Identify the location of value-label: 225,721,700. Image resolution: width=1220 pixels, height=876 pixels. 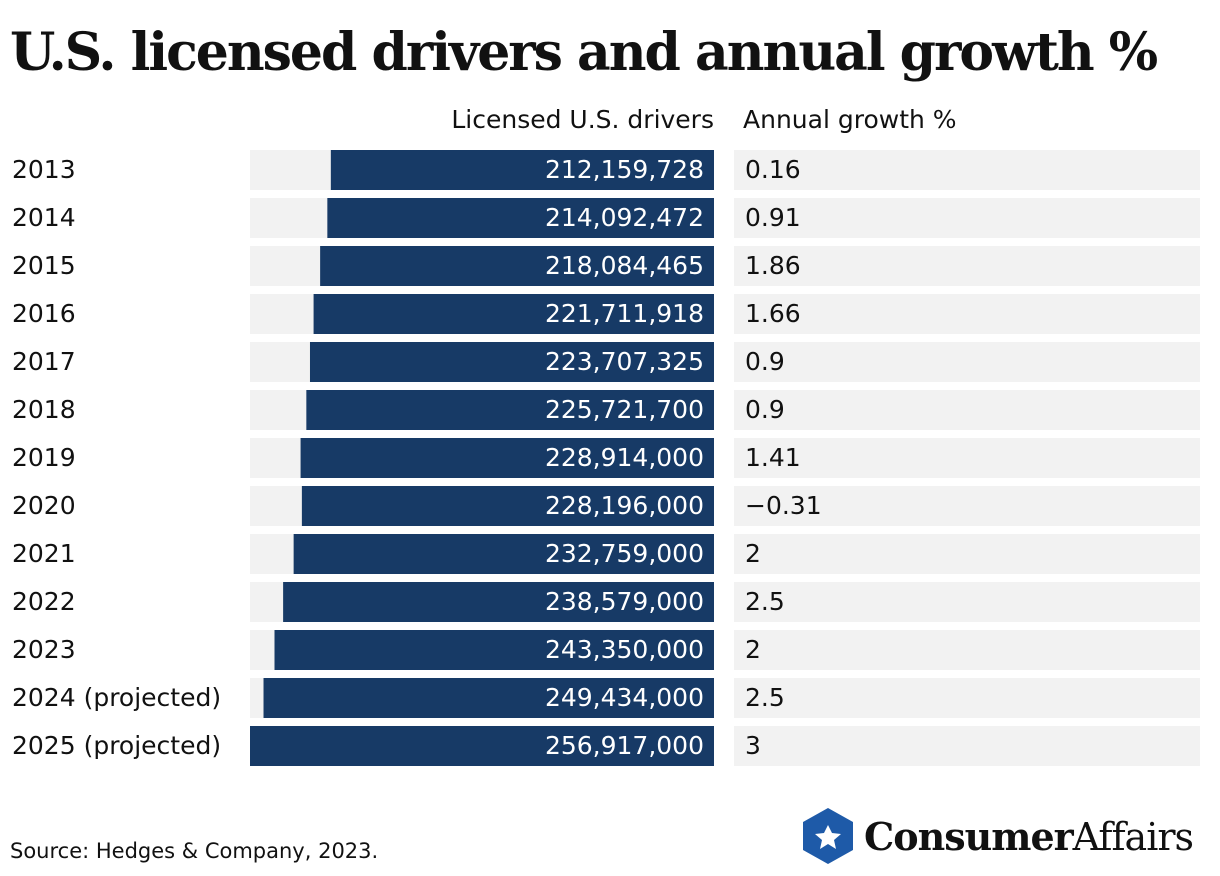
(624, 409).